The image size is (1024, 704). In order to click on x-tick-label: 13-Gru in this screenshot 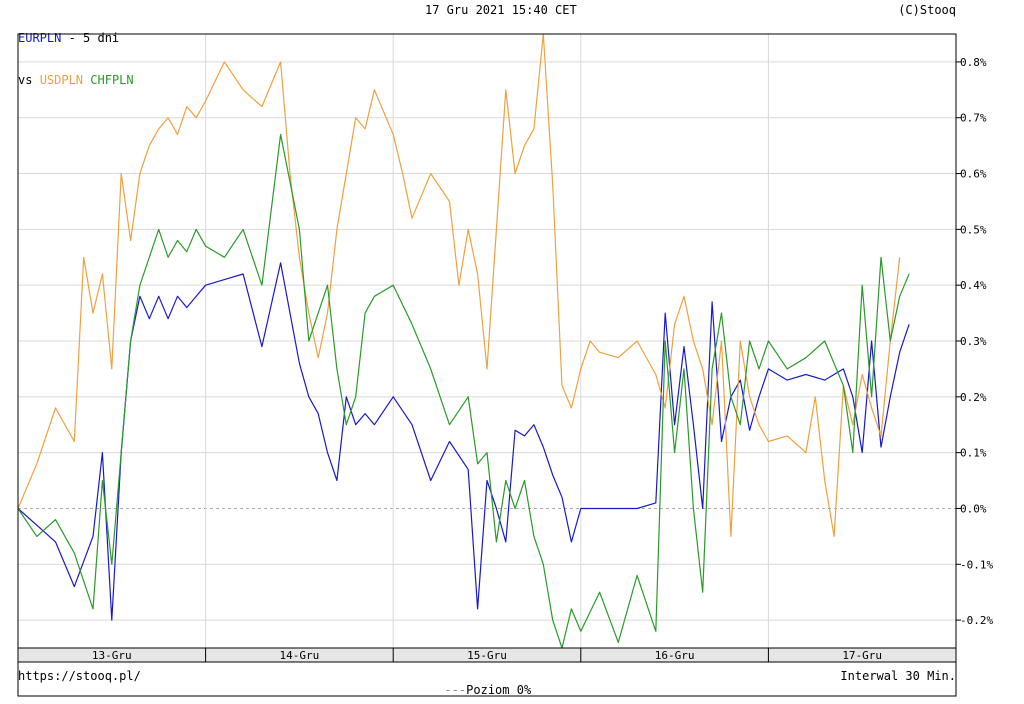, I will do `click(112, 655)`.